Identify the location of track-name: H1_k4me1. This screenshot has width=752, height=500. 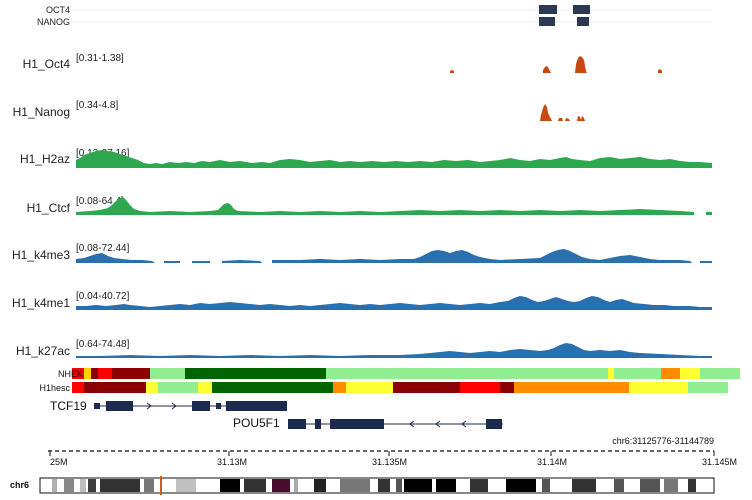
(41, 303).